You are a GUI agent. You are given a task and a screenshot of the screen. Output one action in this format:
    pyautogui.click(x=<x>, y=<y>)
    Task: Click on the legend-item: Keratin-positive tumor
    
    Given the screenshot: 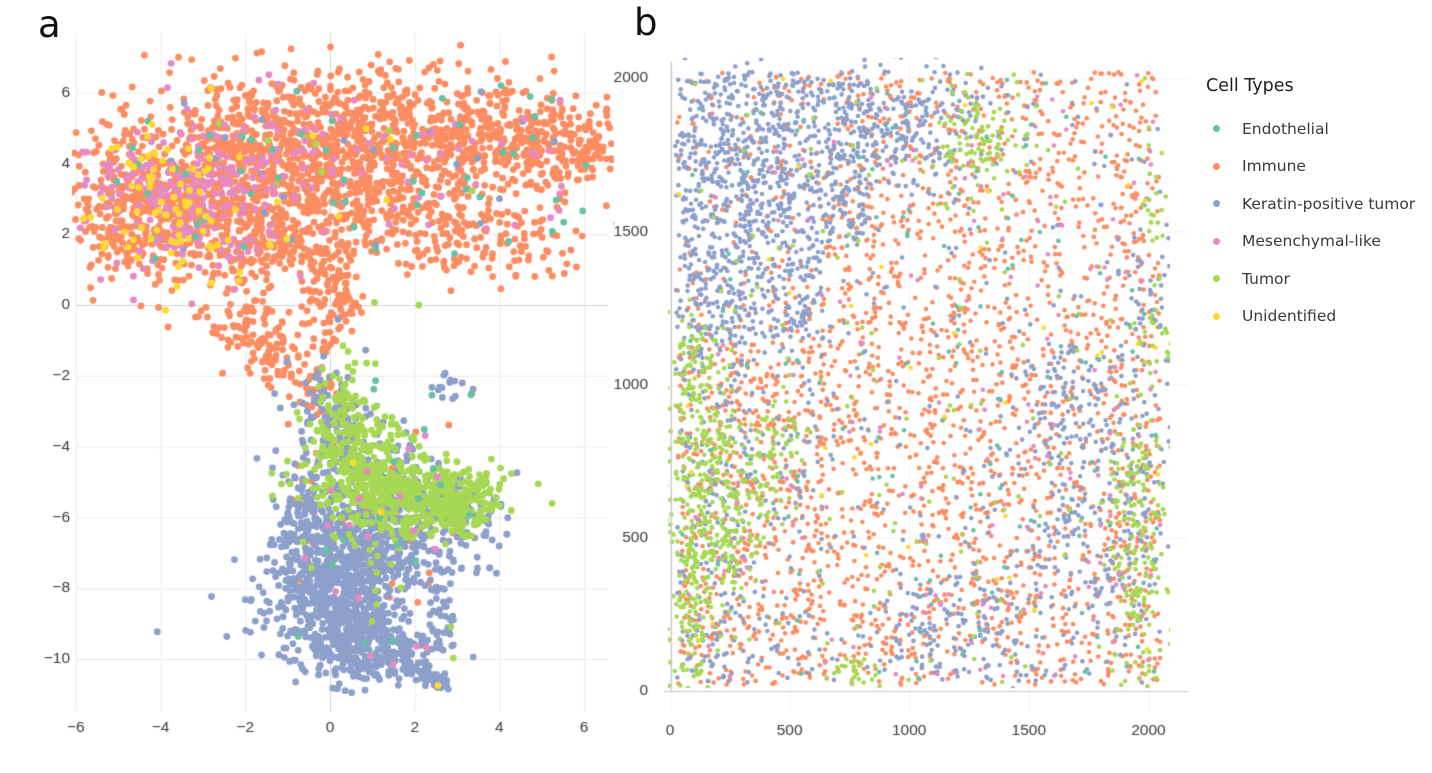 What is the action you would take?
    pyautogui.click(x=1311, y=204)
    